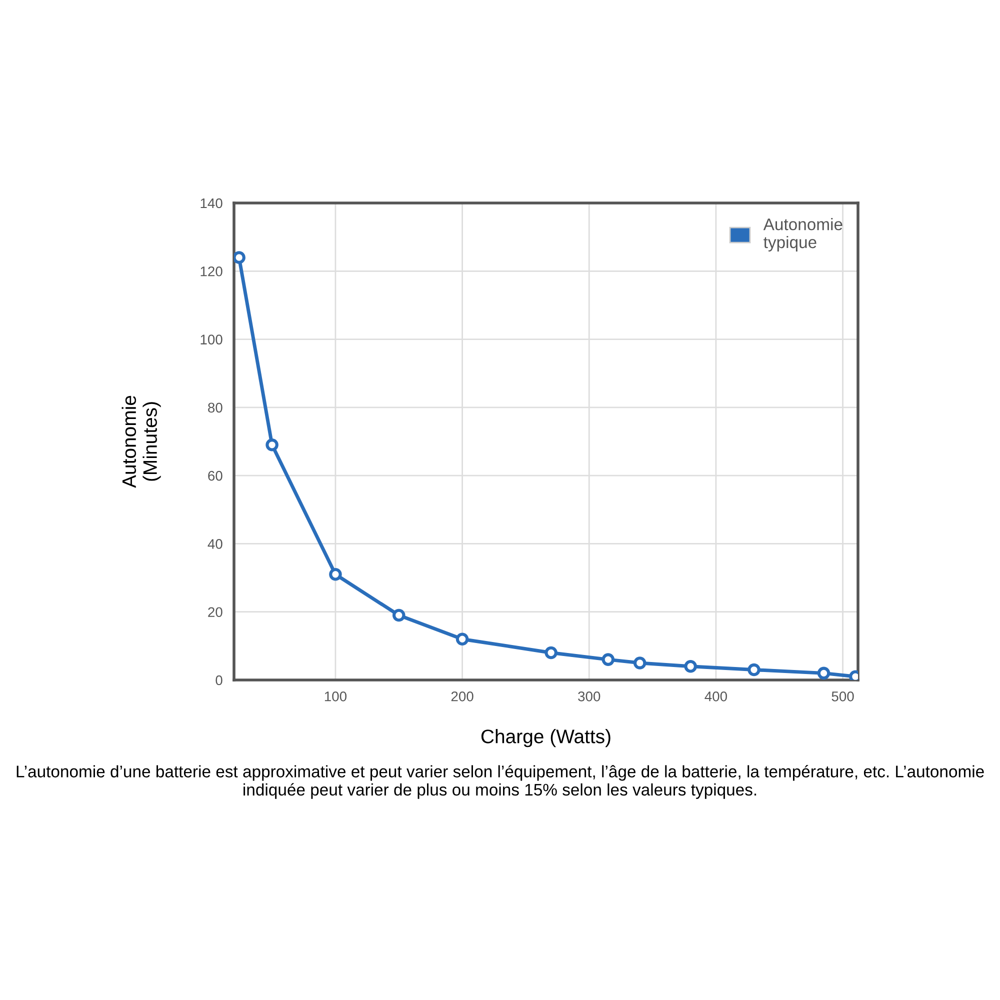  What do you see at coordinates (211, 339) in the screenshot?
I see `y-tick-label: 100` at bounding box center [211, 339].